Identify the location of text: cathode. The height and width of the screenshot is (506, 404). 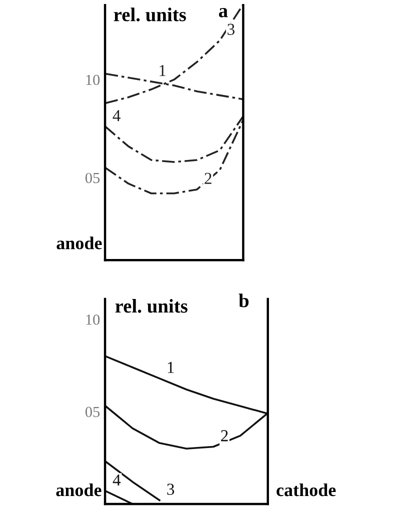
(306, 489).